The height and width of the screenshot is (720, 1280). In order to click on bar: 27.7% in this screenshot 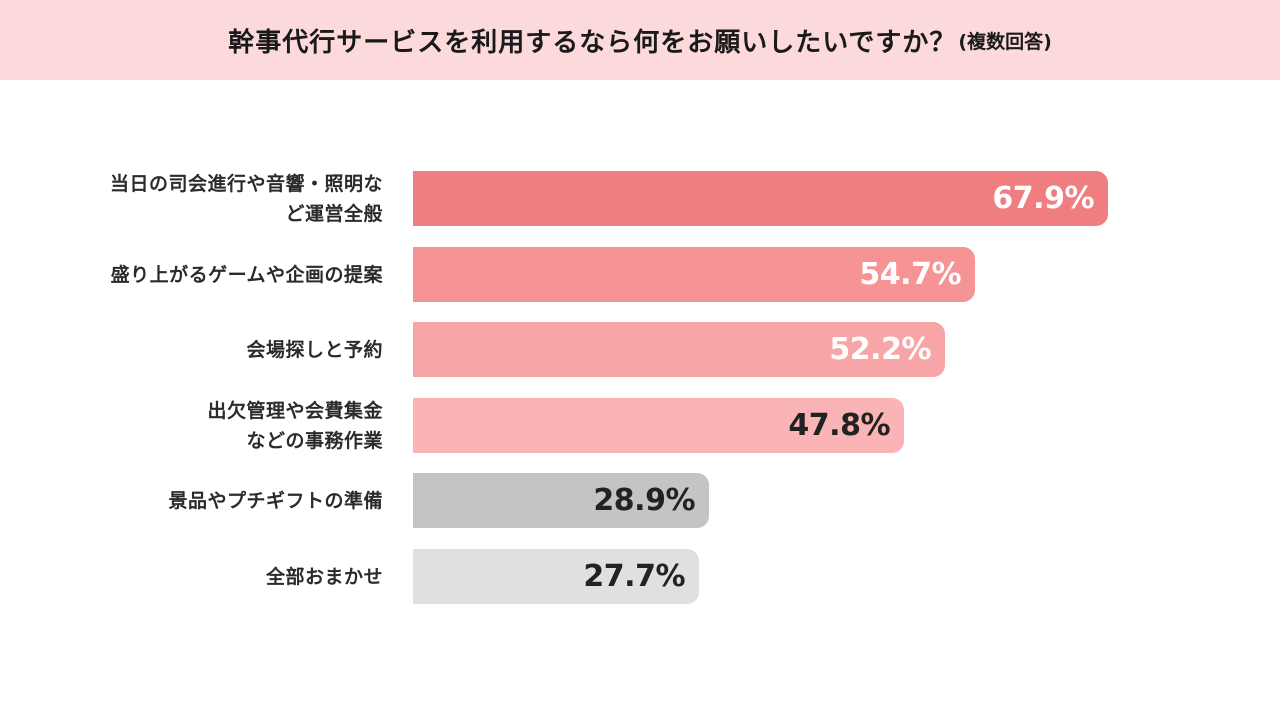, I will do `click(556, 576)`.